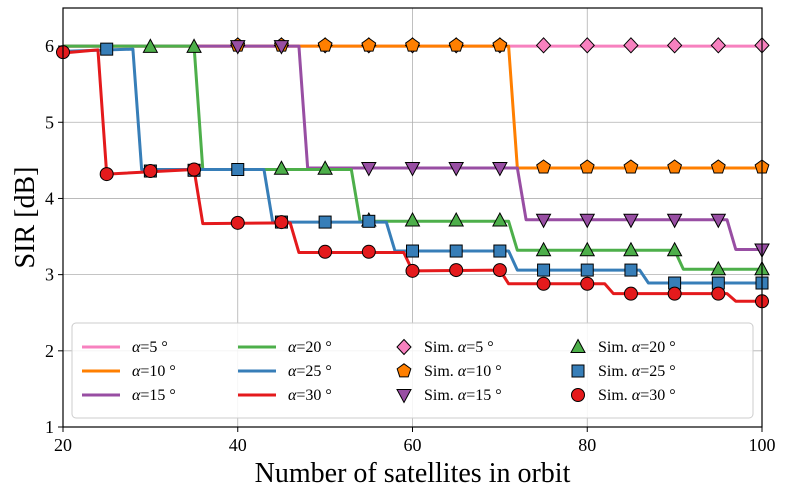 The width and height of the screenshot is (789, 499). Describe the element at coordinates (413, 445) in the screenshot. I see `x-tick-label: 60` at that location.